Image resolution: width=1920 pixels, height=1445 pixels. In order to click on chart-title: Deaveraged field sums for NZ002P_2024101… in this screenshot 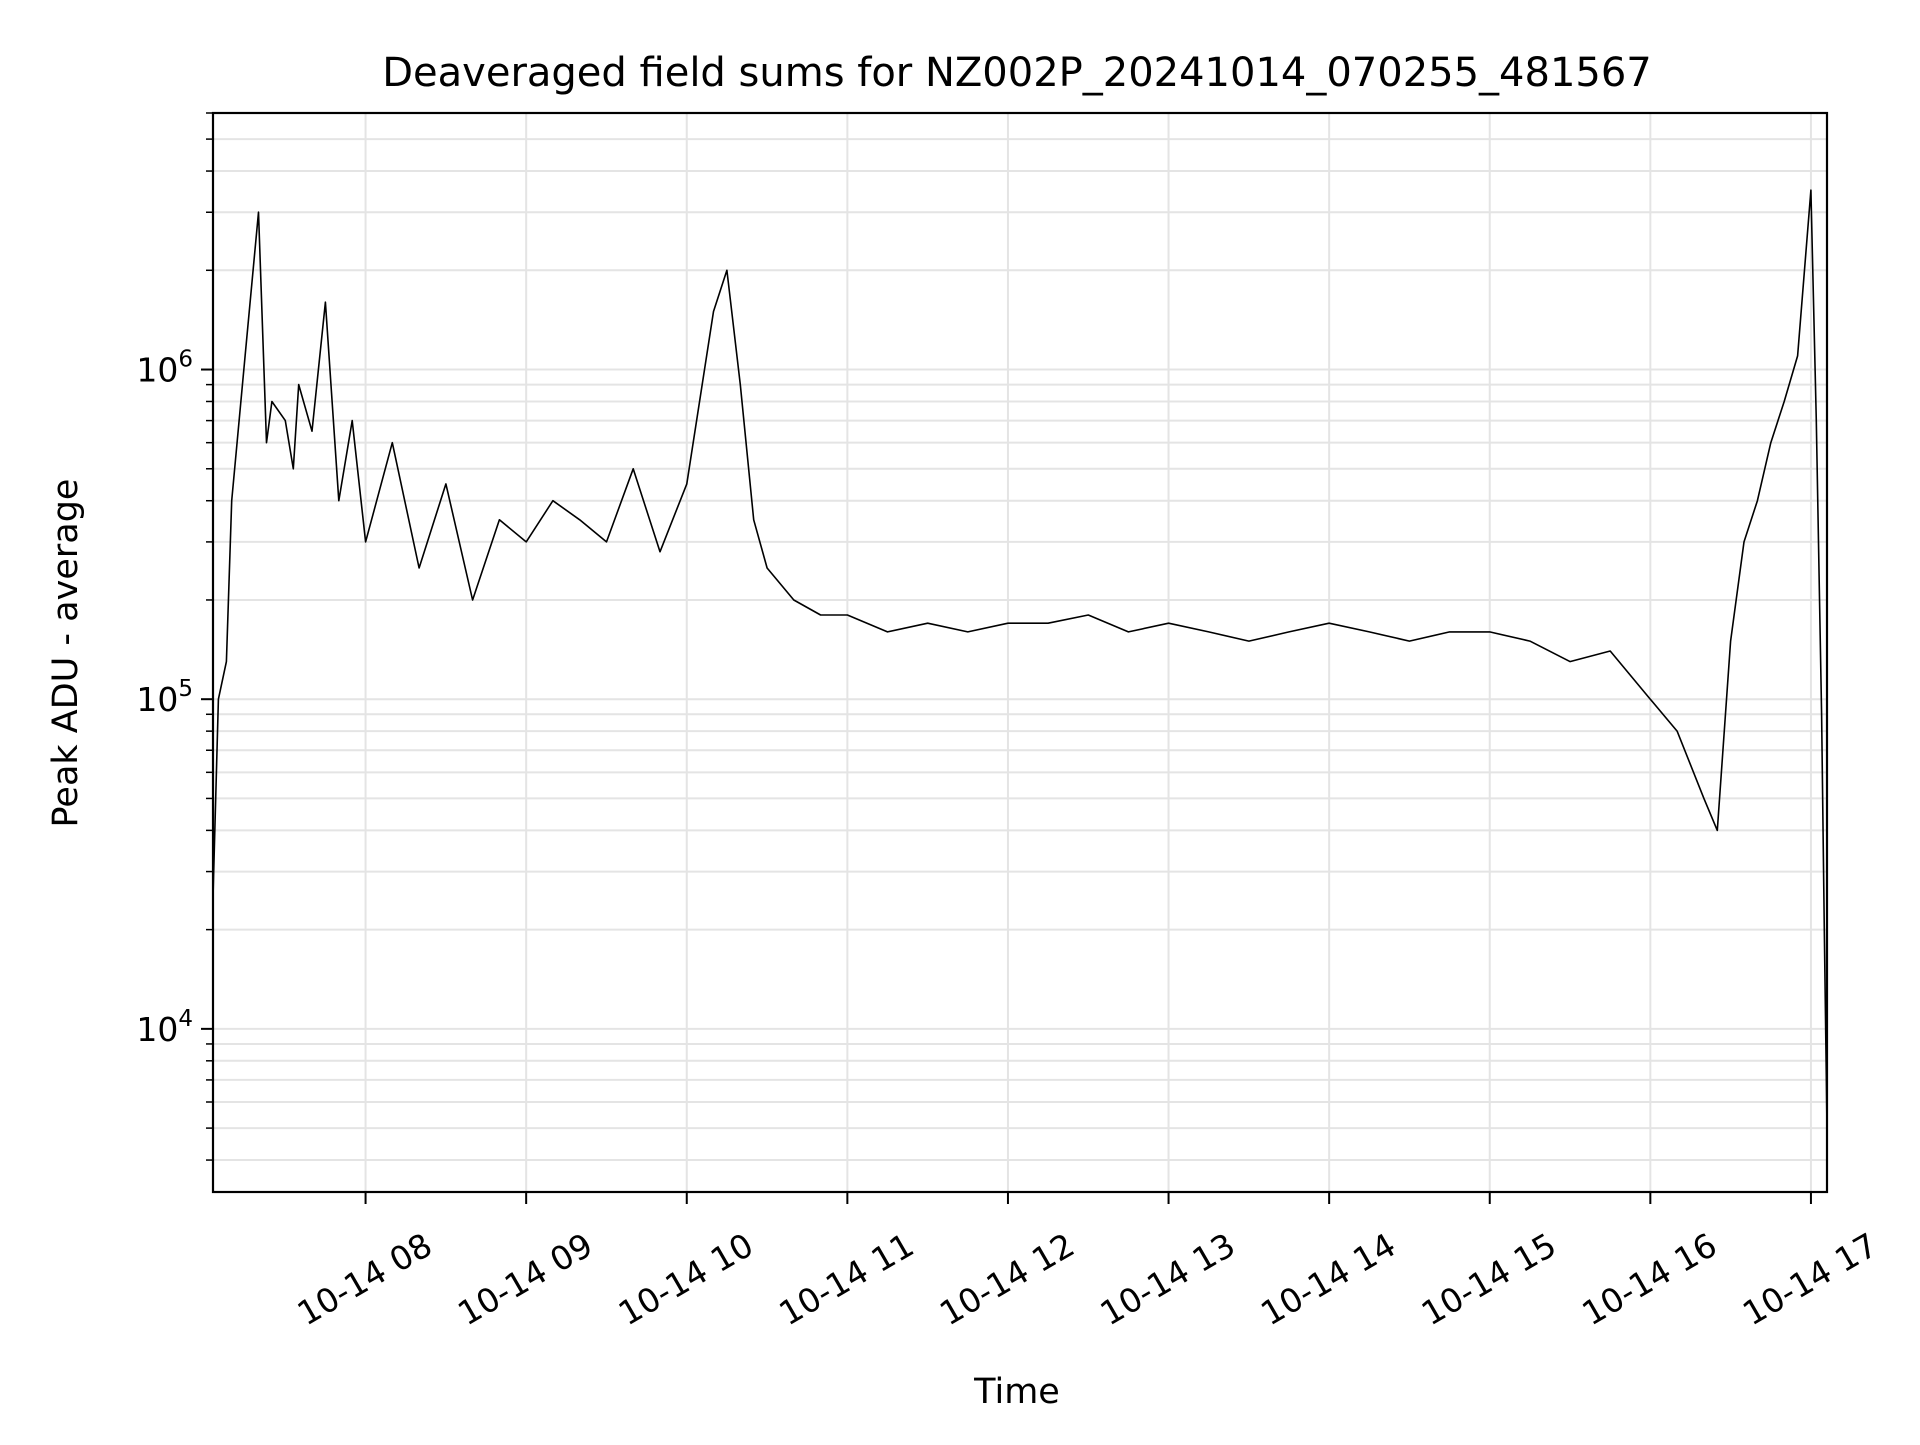, I will do `click(1017, 73)`.